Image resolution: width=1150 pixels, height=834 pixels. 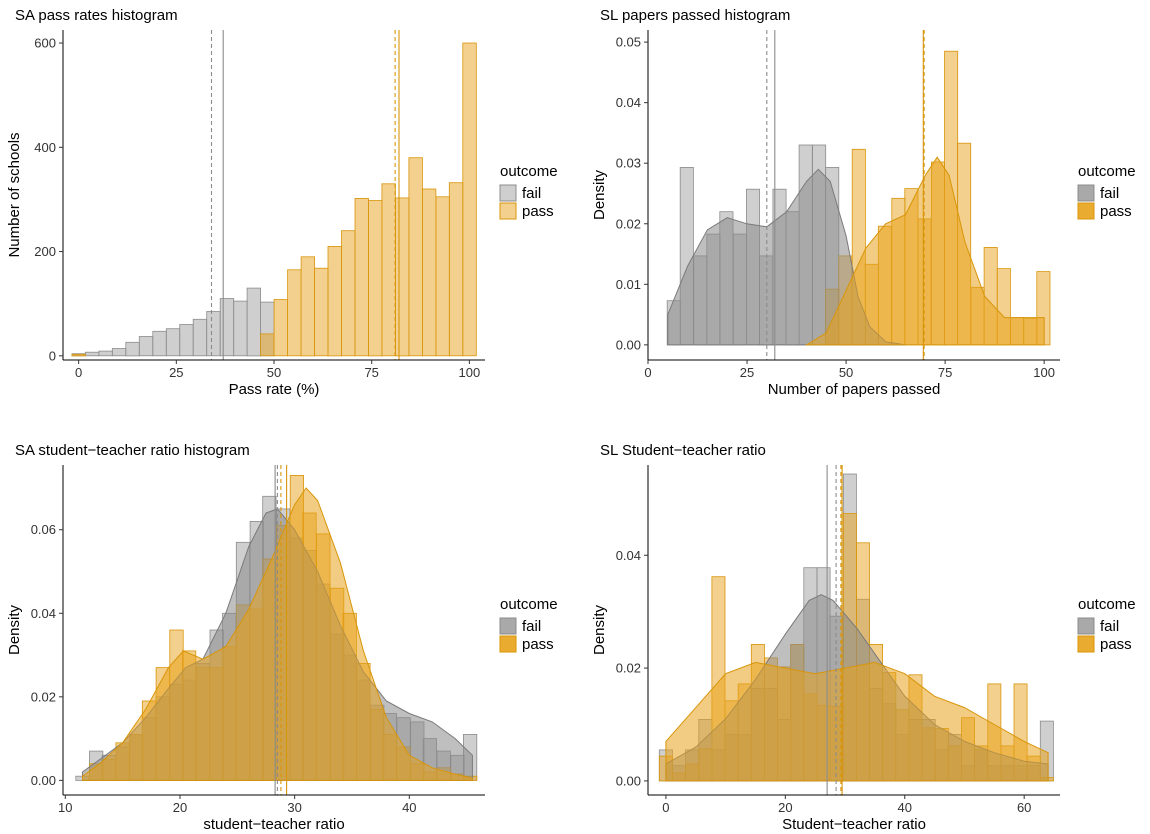 I want to click on x-axis-label: Student−teacher ratio, so click(x=854, y=824).